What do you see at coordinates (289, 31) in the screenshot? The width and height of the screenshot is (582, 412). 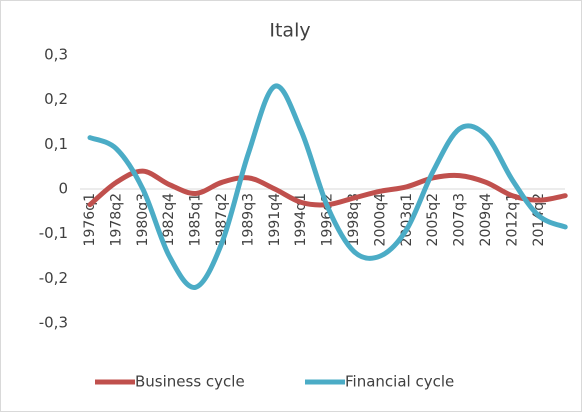 I see `chart-title: Italy` at bounding box center [289, 31].